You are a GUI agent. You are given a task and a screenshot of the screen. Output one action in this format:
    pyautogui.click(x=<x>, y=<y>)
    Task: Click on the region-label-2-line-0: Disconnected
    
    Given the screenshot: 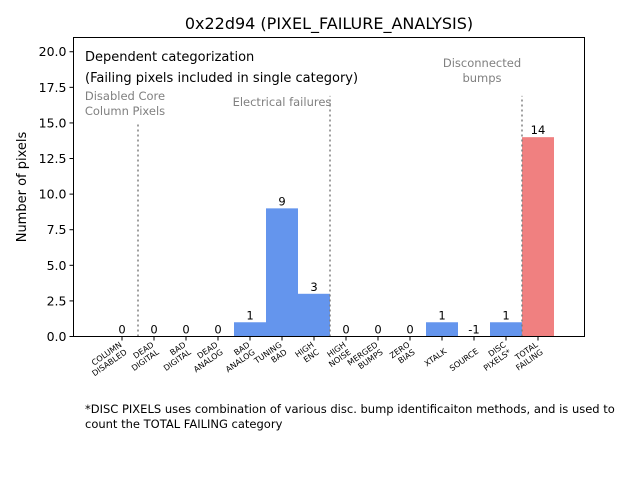 What is the action you would take?
    pyautogui.click(x=482, y=63)
    